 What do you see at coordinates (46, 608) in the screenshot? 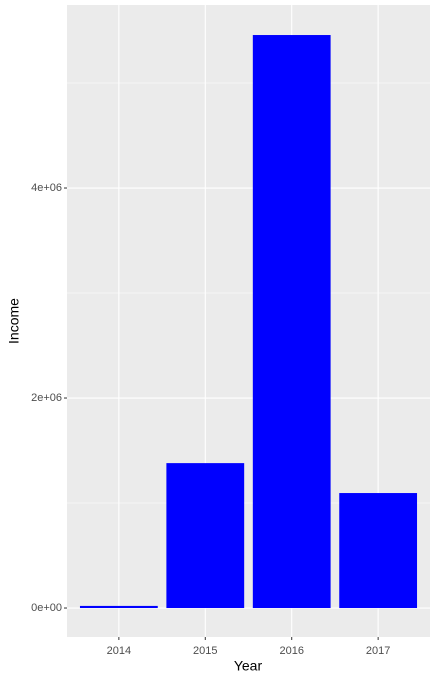
I see `y-tick-label: 0e+00` at bounding box center [46, 608].